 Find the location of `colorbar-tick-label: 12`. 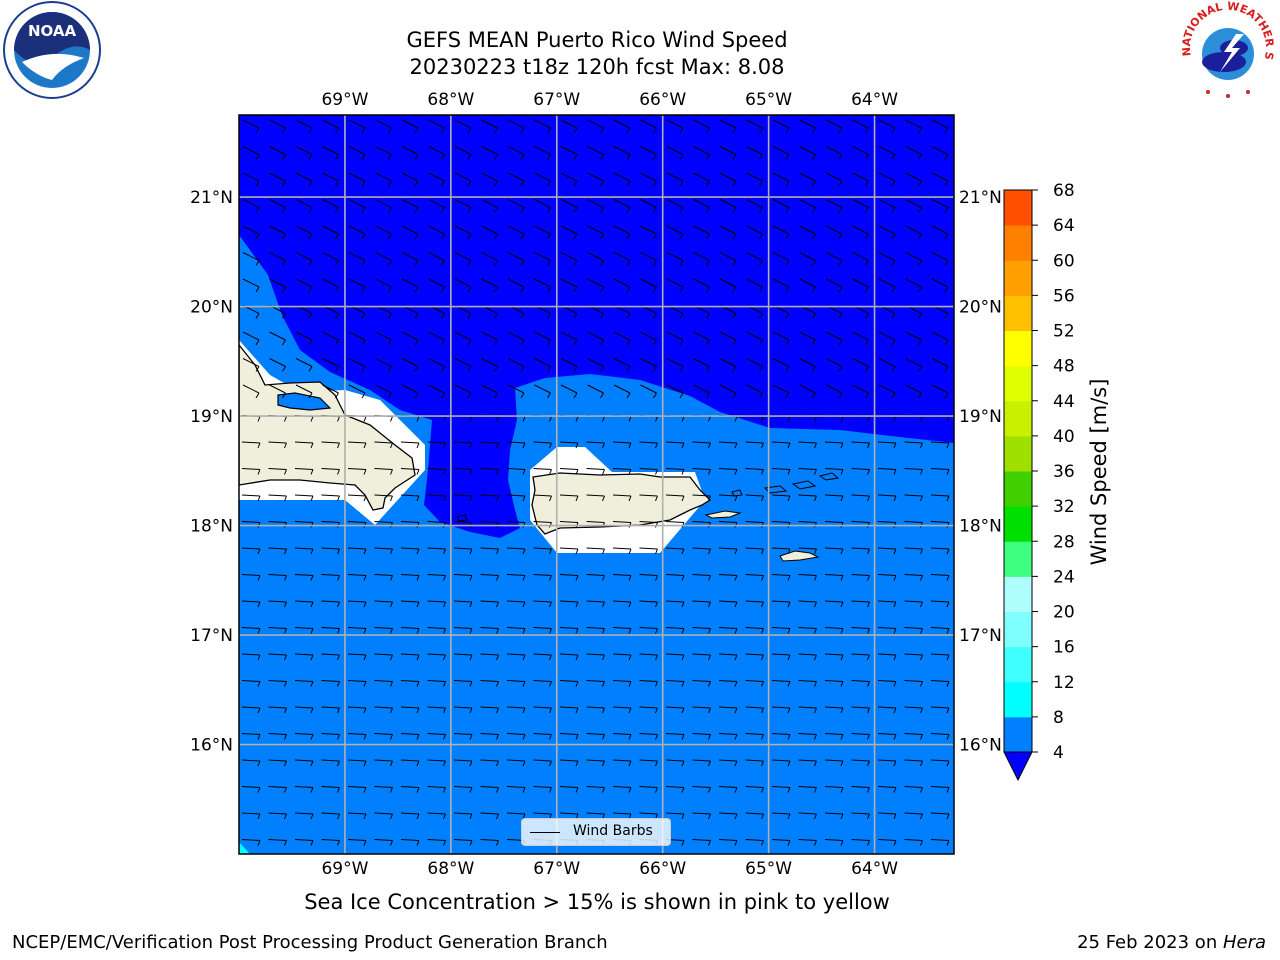

colorbar-tick-label: 12 is located at coordinates (1064, 683).